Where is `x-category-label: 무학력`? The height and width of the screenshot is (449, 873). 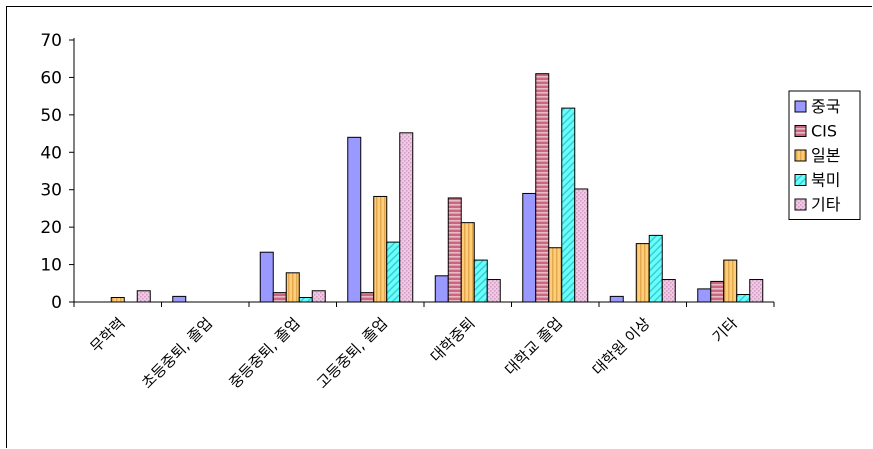
x-category-label: 무학력 is located at coordinates (108, 335).